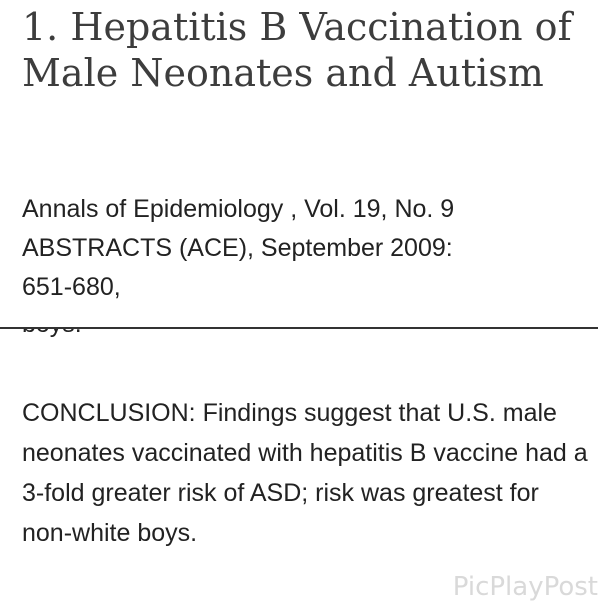  I want to click on citation-line-1: Annals of Epidemiology , Vol. 19, No. 9, so click(238, 209).